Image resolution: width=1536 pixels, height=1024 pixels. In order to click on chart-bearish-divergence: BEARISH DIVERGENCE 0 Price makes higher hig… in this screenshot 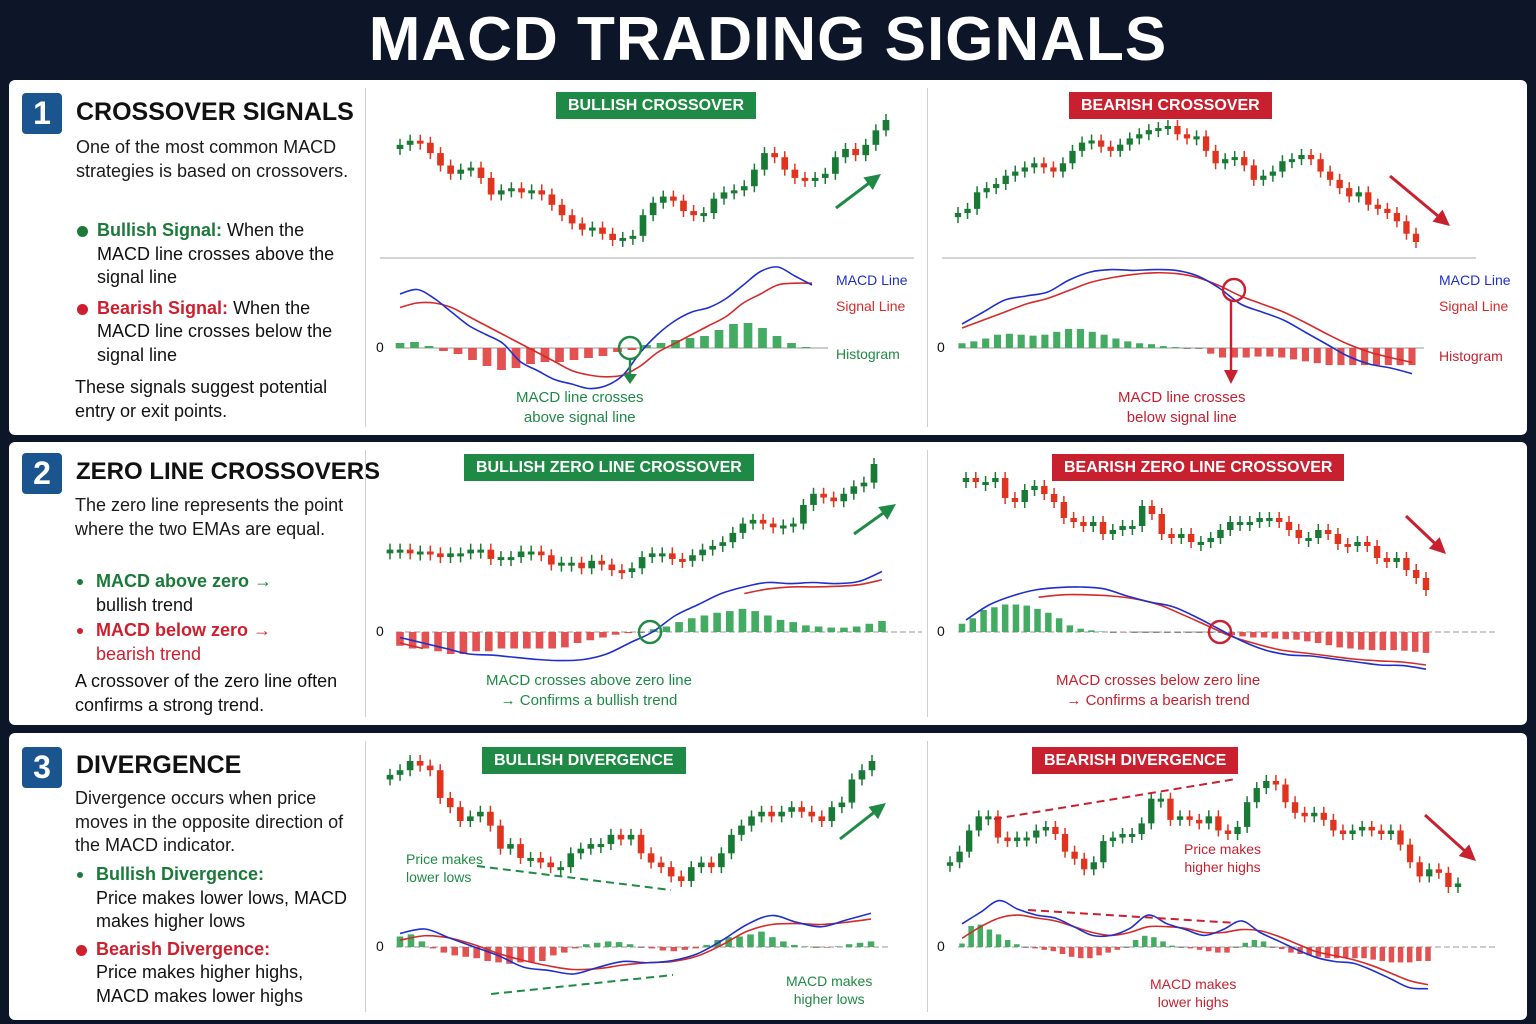, I will do `click(1227, 876)`.